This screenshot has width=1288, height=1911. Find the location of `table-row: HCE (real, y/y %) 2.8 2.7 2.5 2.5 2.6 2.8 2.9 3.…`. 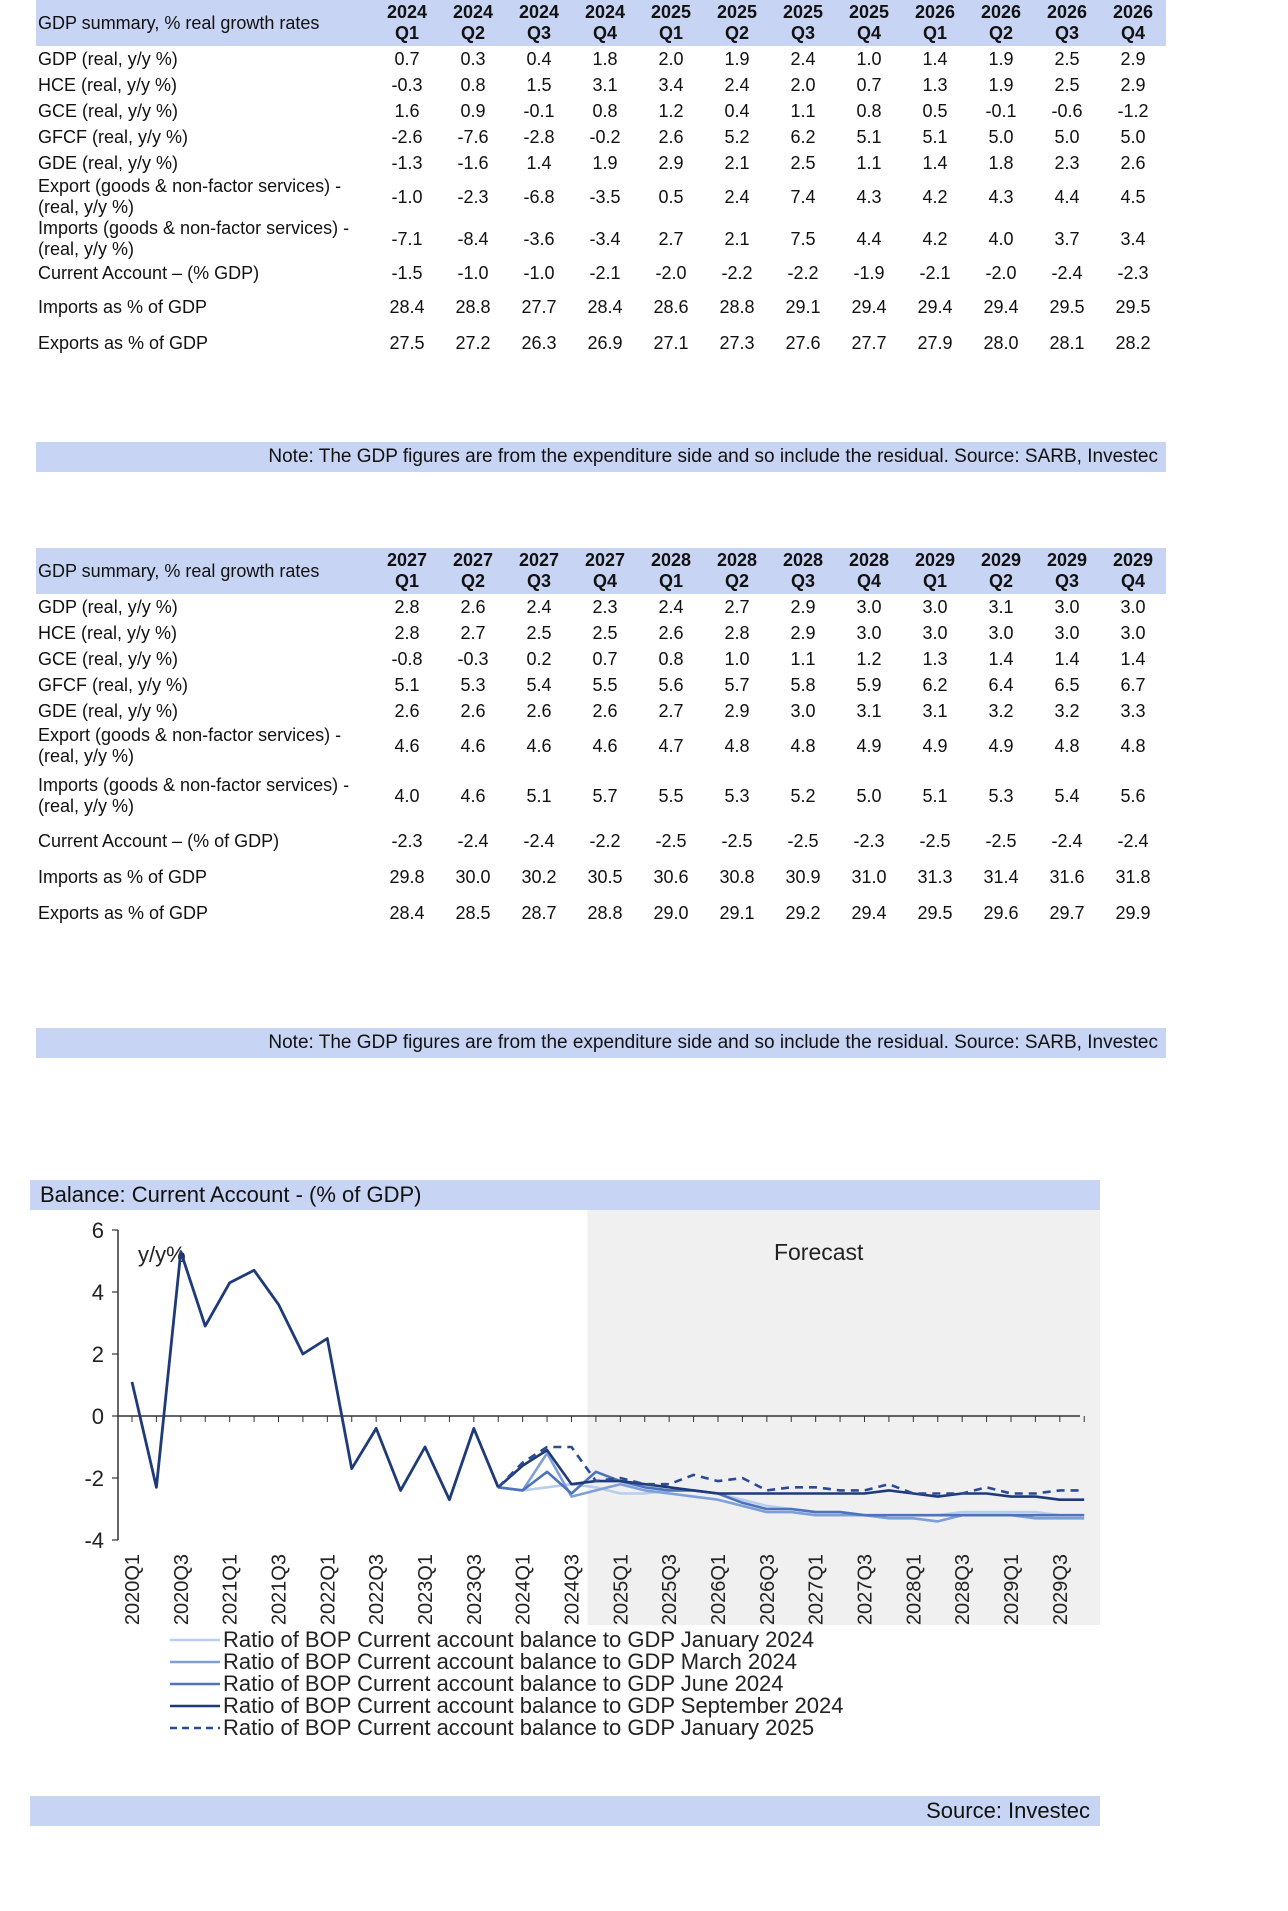

table-row: HCE (real, y/y %) 2.8 2.7 2.5 2.5 2.6 2.8 2.9 3.… is located at coordinates (601, 633).